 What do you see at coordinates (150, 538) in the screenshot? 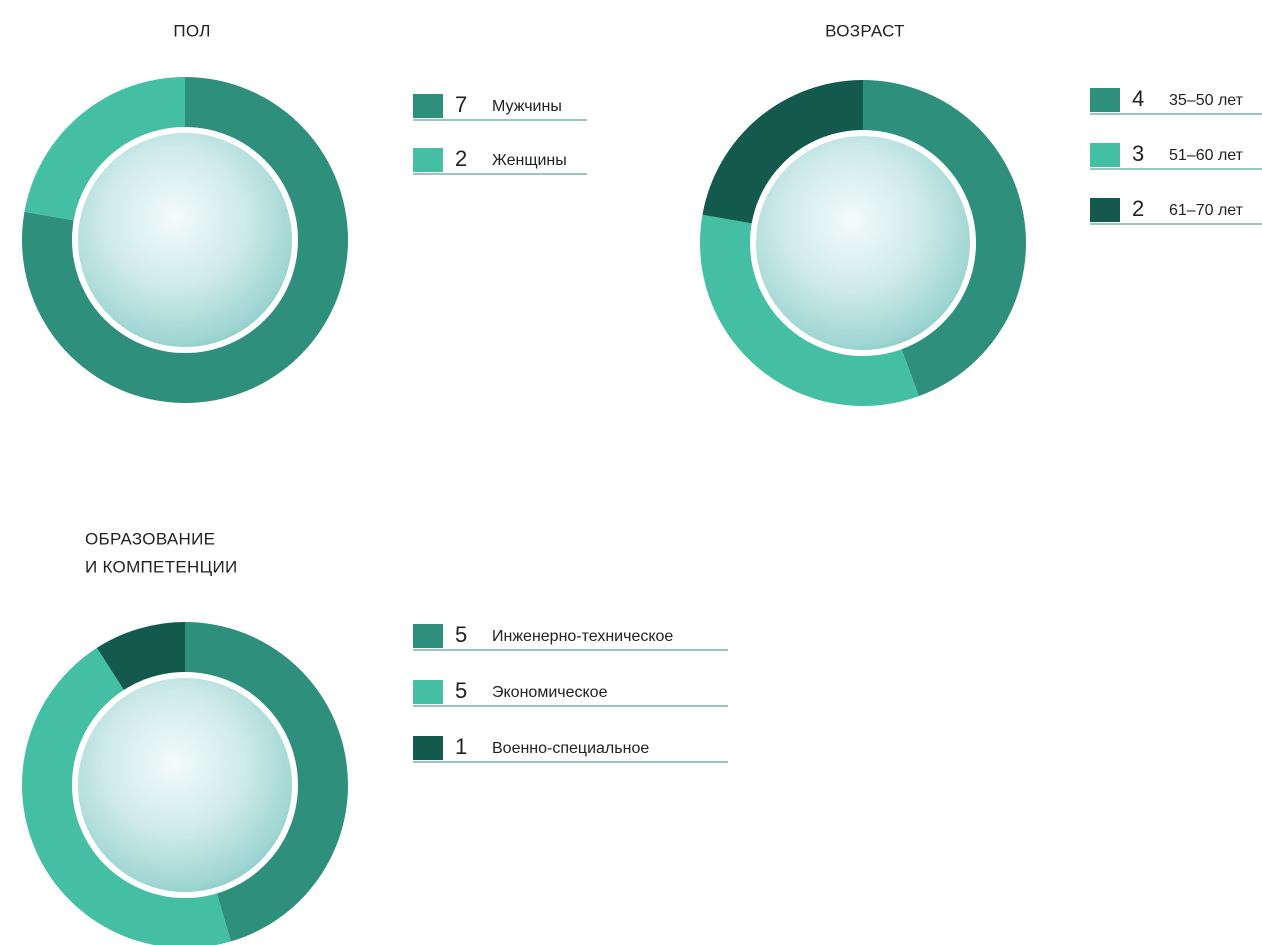
I see `chart-title: ОБРАЗОВАНИЕ` at bounding box center [150, 538].